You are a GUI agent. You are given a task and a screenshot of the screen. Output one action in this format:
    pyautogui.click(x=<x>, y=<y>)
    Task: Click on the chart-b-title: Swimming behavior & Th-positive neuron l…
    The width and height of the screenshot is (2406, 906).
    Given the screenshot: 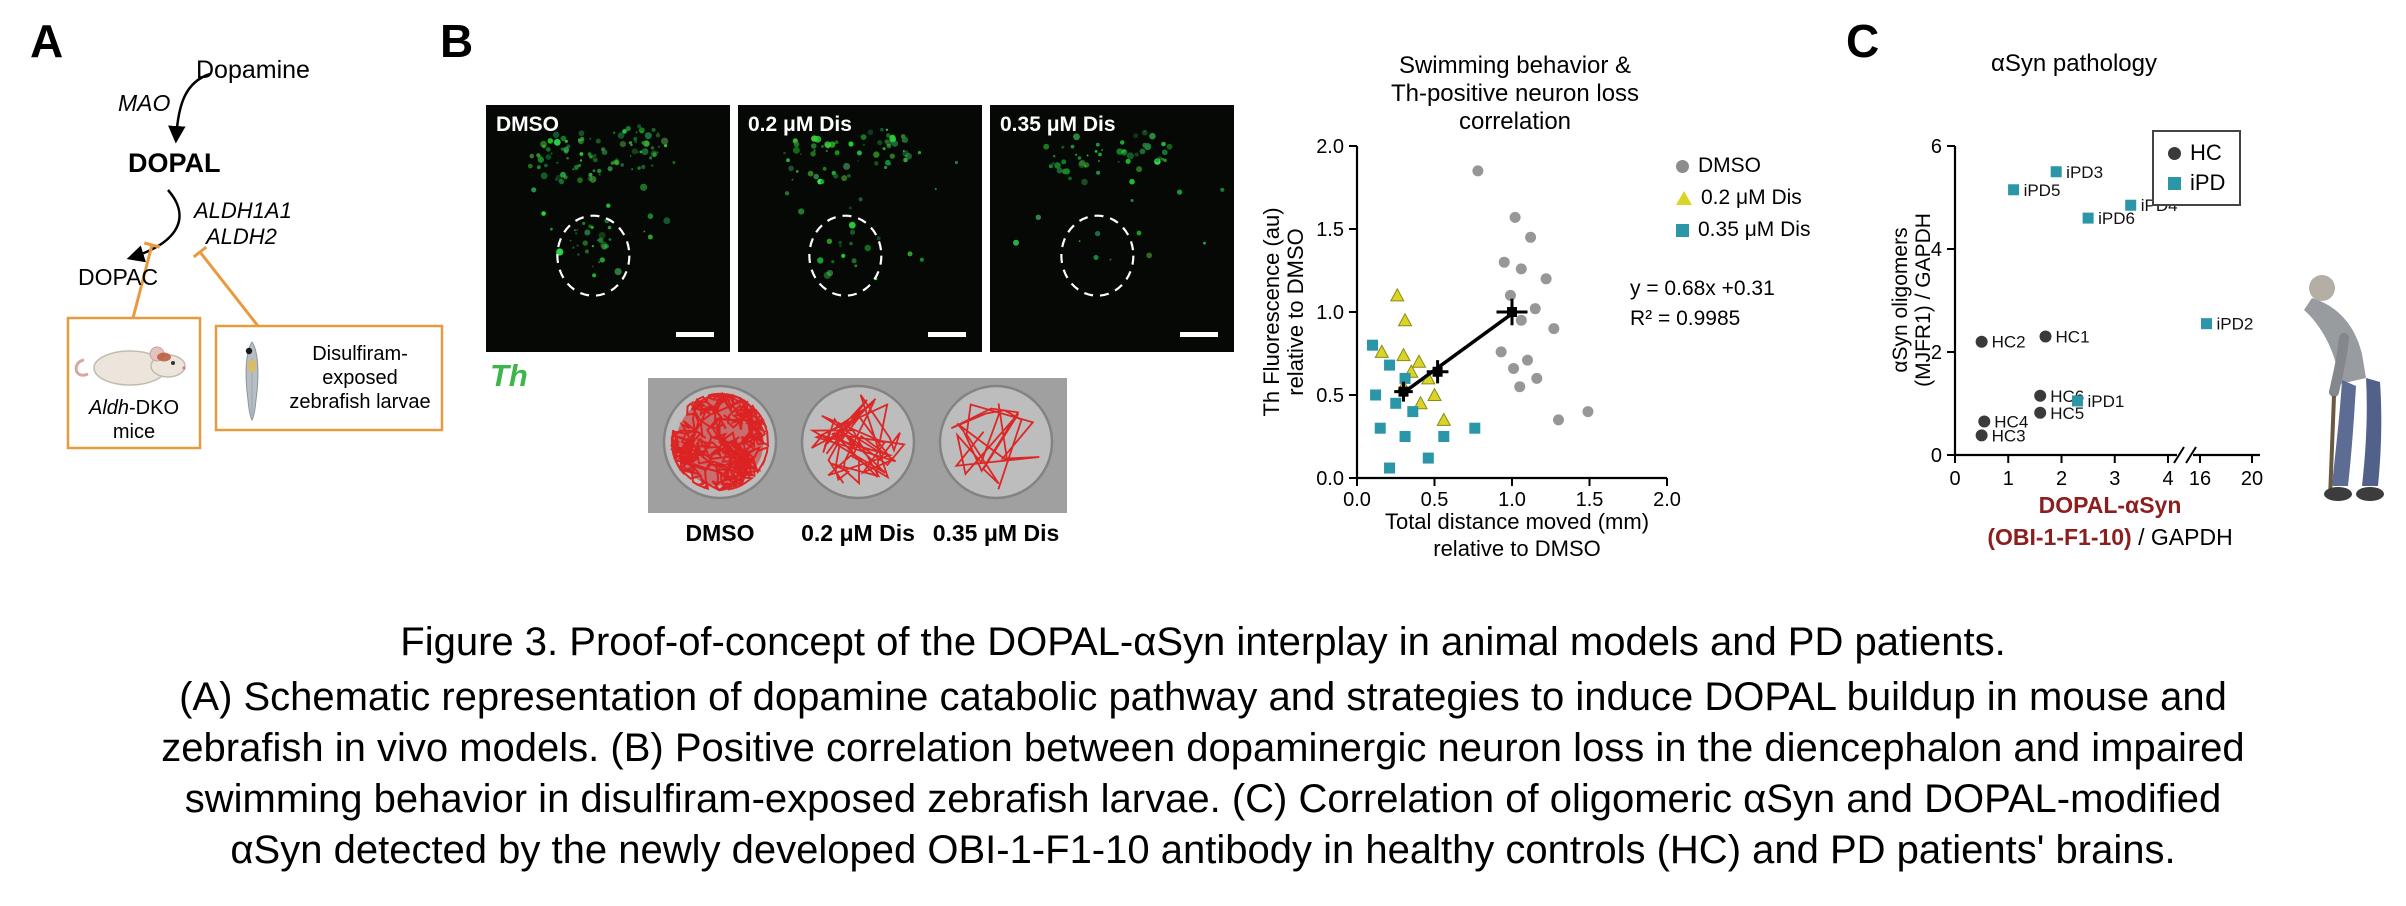 What is the action you would take?
    pyautogui.click(x=1515, y=93)
    